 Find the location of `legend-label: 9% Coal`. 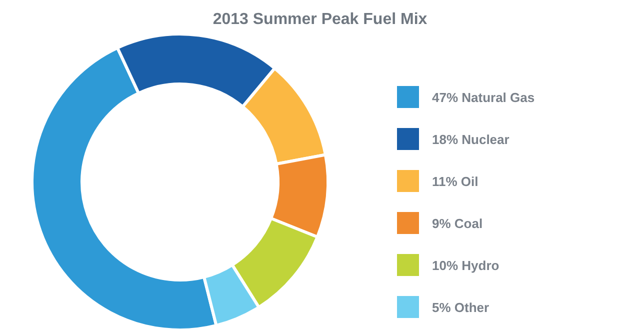

legend-label: 9% Coal is located at coordinates (457, 223).